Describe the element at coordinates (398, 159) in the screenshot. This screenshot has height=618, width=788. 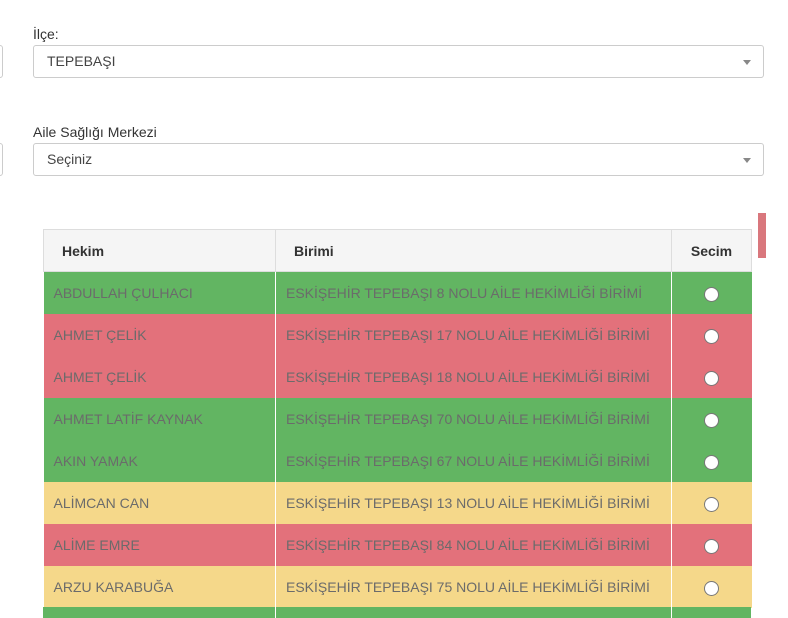
I see `center-select: Seçiniz` at that location.